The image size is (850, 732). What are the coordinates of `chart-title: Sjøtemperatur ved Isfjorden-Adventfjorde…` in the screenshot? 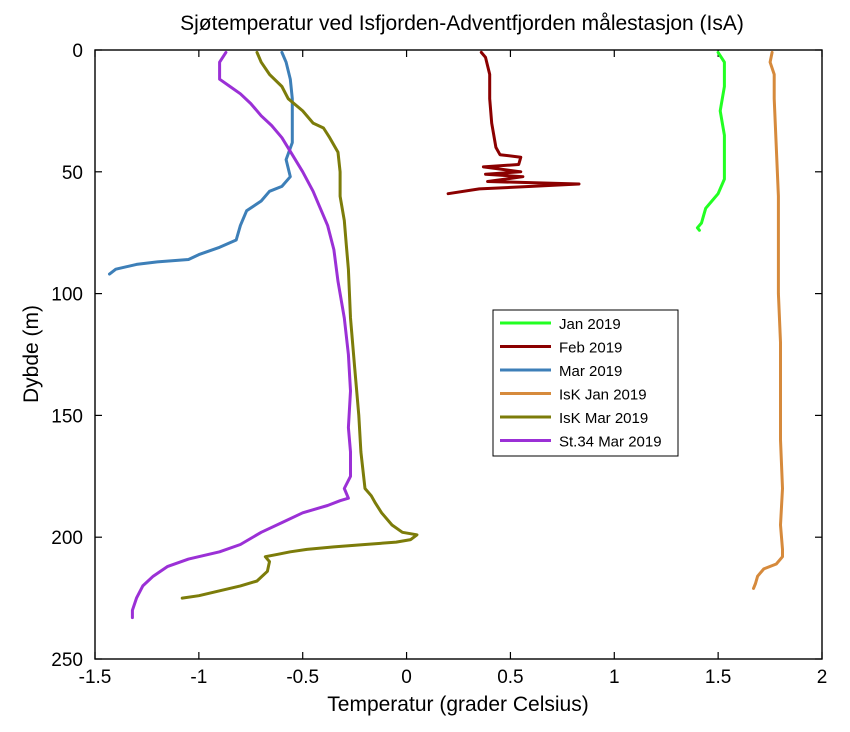 It's located at (462, 23).